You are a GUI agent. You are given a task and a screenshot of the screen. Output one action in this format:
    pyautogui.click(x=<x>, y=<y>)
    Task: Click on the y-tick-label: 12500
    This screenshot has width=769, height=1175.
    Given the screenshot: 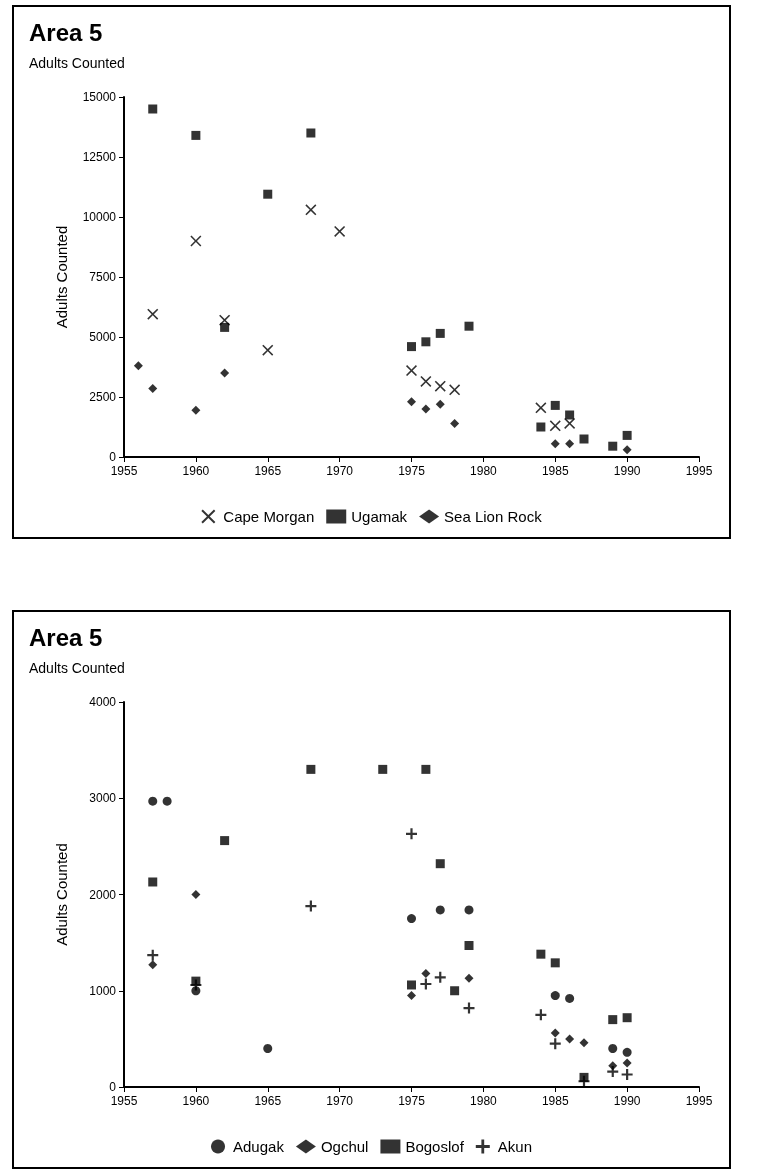 What is the action you would take?
    pyautogui.click(x=99, y=157)
    